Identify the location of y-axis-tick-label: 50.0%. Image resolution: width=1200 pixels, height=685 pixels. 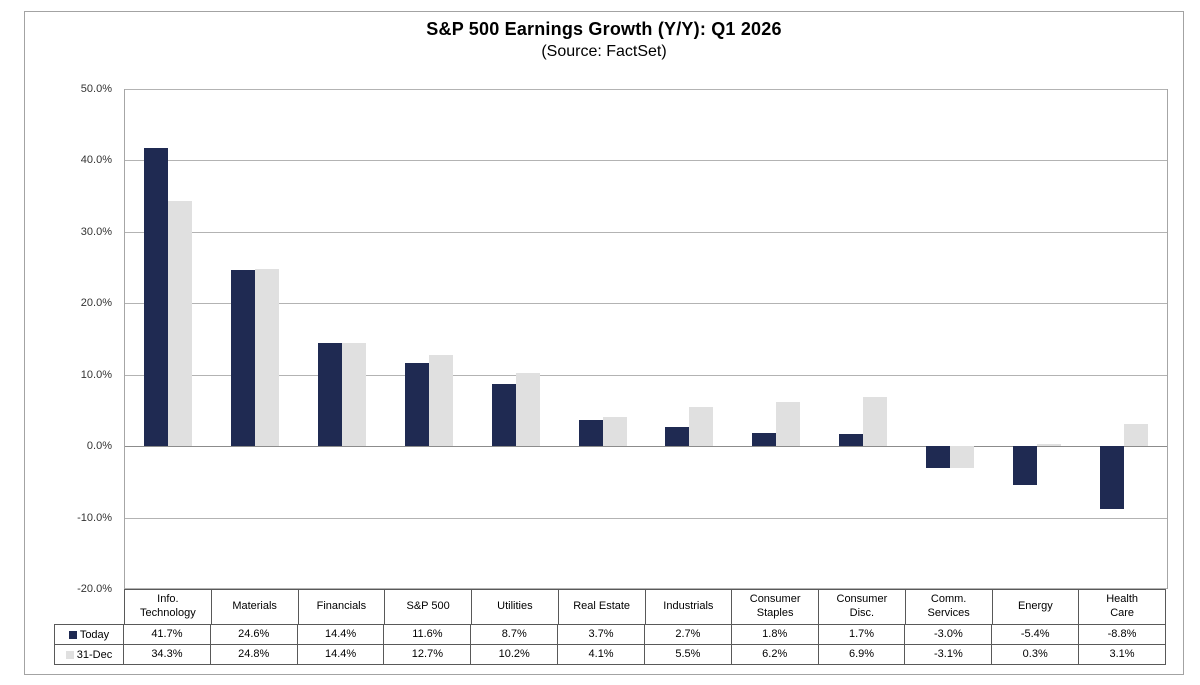
(96, 89).